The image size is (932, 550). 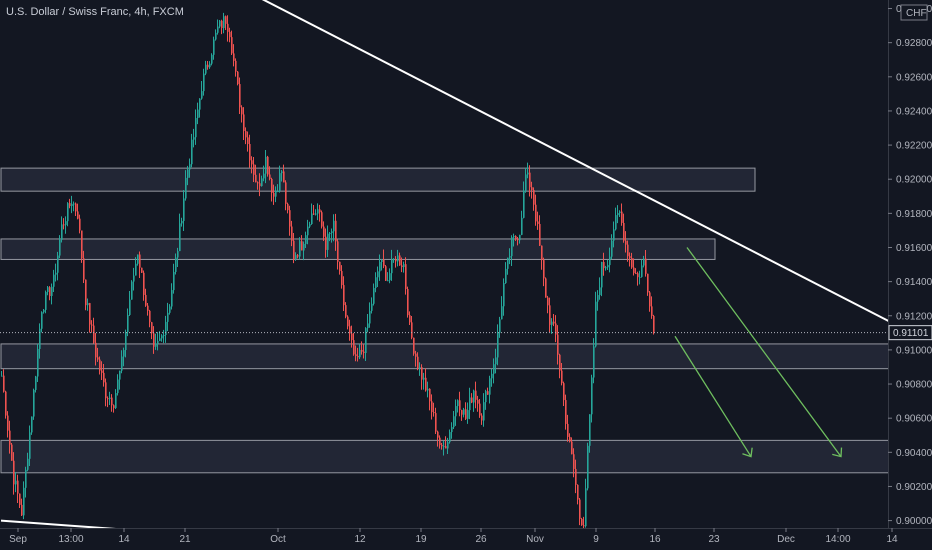 I want to click on y-tick-label: 0.92600, so click(x=914, y=77).